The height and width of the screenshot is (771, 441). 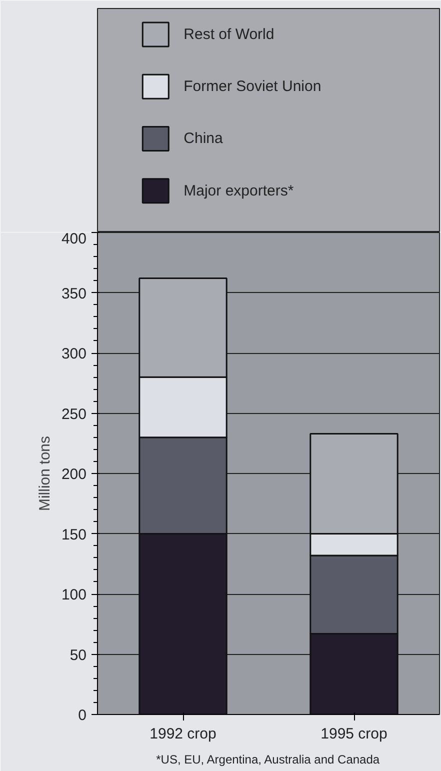 I want to click on y-tick-label: 350, so click(x=74, y=293).